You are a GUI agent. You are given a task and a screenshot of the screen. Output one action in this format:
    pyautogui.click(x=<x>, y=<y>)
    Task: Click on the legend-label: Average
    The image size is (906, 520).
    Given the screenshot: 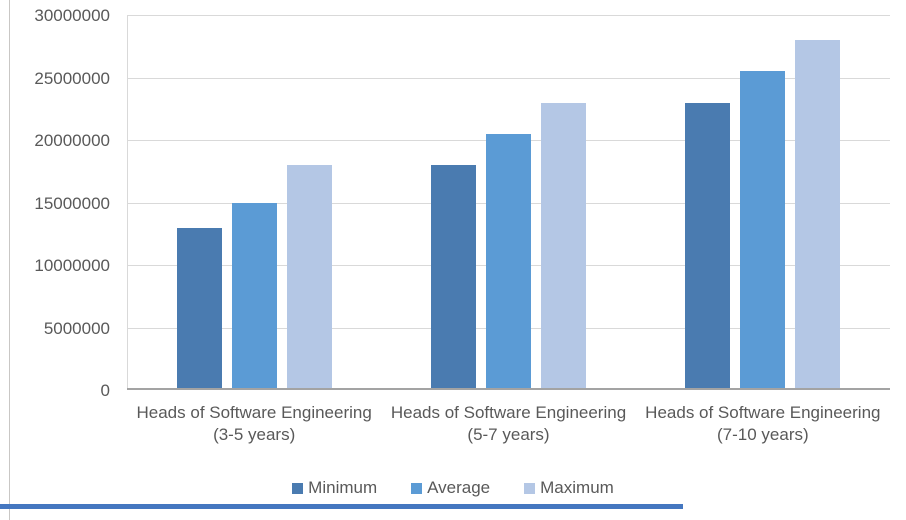 What is the action you would take?
    pyautogui.click(x=459, y=487)
    